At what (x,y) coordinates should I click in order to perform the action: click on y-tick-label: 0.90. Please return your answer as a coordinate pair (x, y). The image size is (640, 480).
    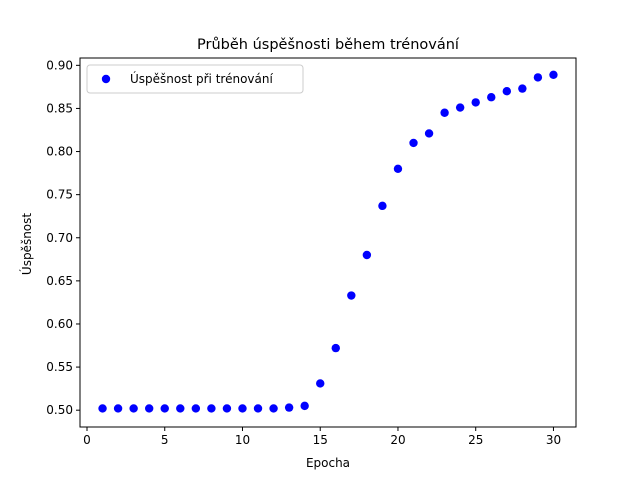
    Looking at the image, I should click on (59, 65).